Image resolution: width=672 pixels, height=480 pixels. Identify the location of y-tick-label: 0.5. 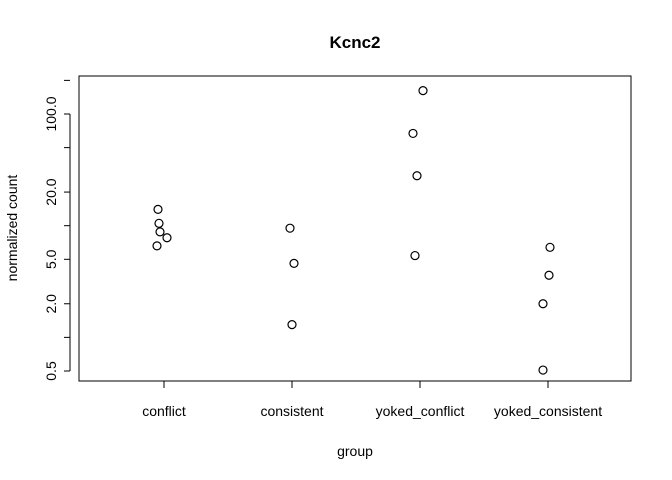
(51, 371).